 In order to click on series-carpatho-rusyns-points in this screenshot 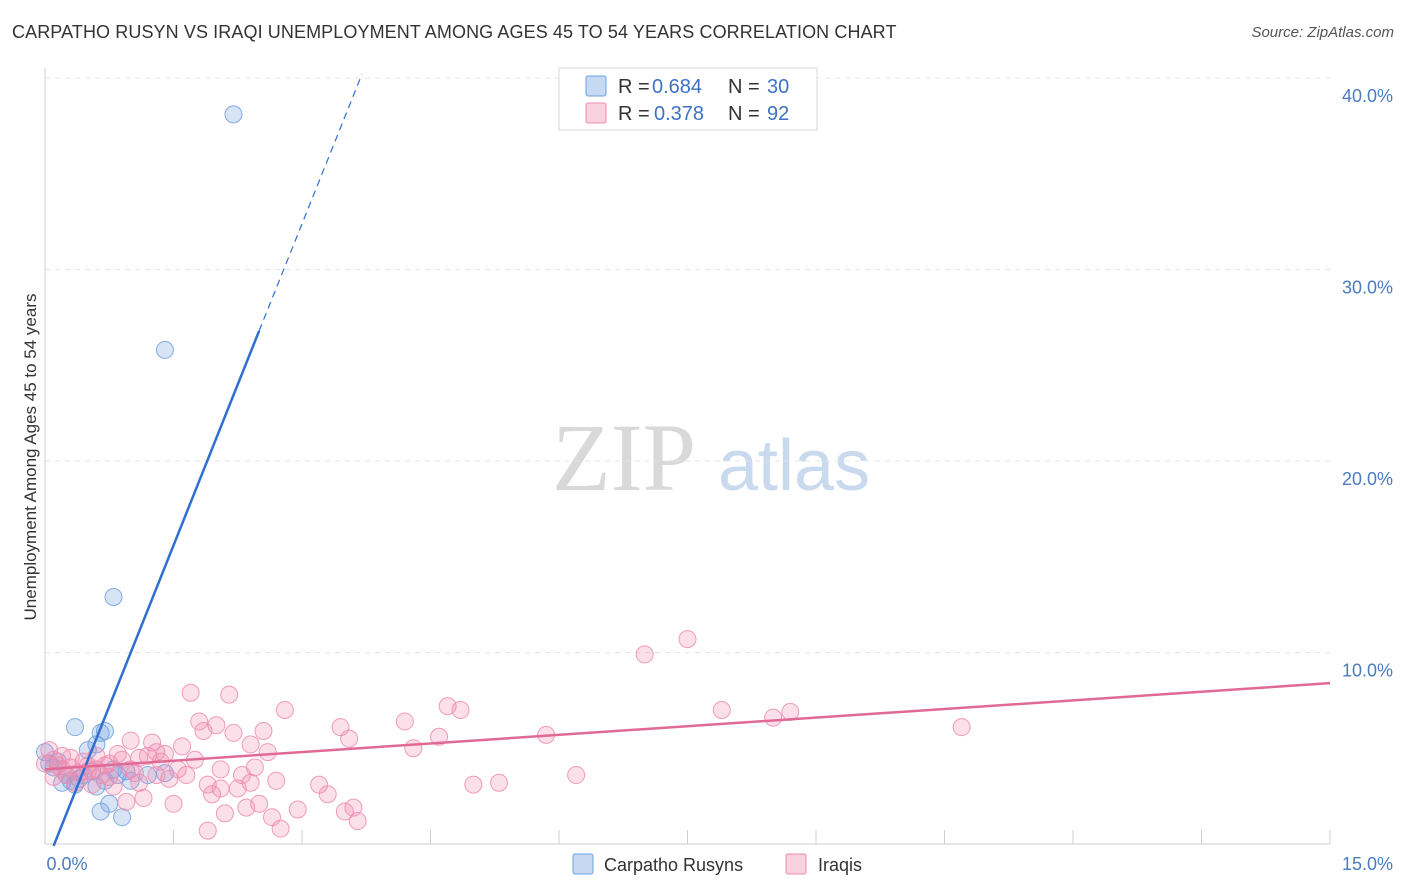, I will do `click(139, 466)`.